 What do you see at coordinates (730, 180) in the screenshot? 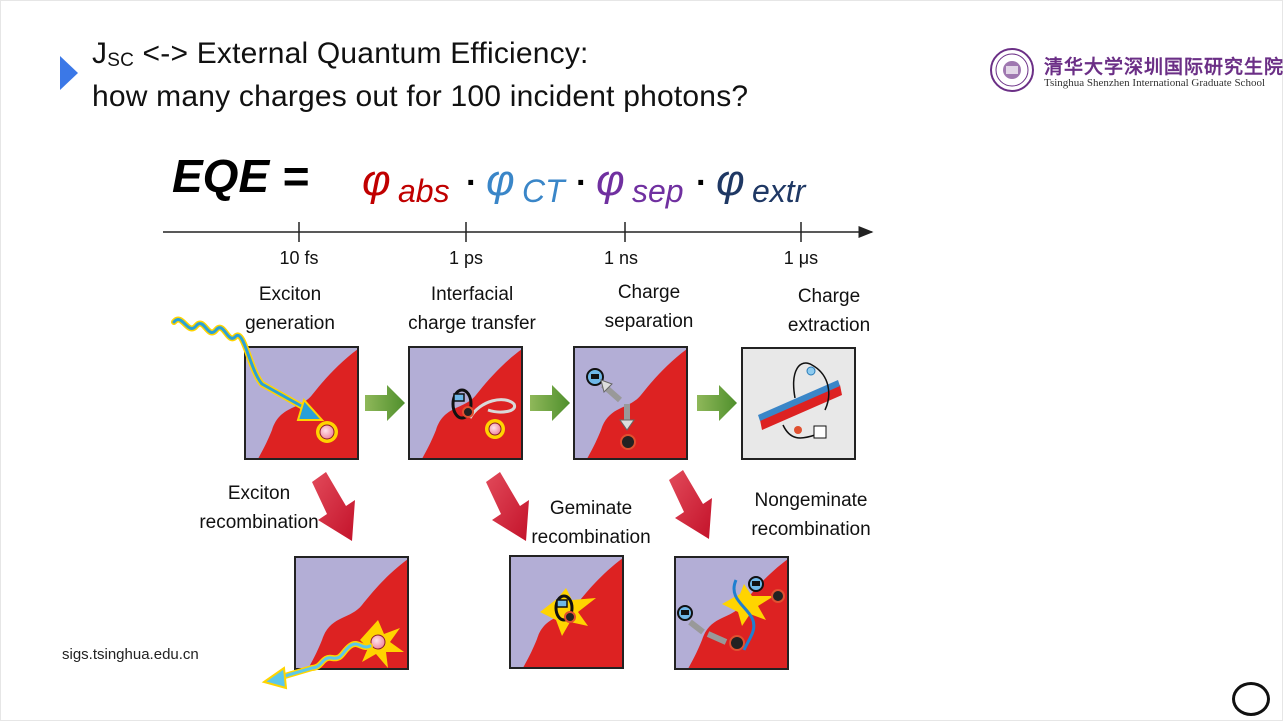
I see `phi-extr-symbol: φ` at bounding box center [730, 180].